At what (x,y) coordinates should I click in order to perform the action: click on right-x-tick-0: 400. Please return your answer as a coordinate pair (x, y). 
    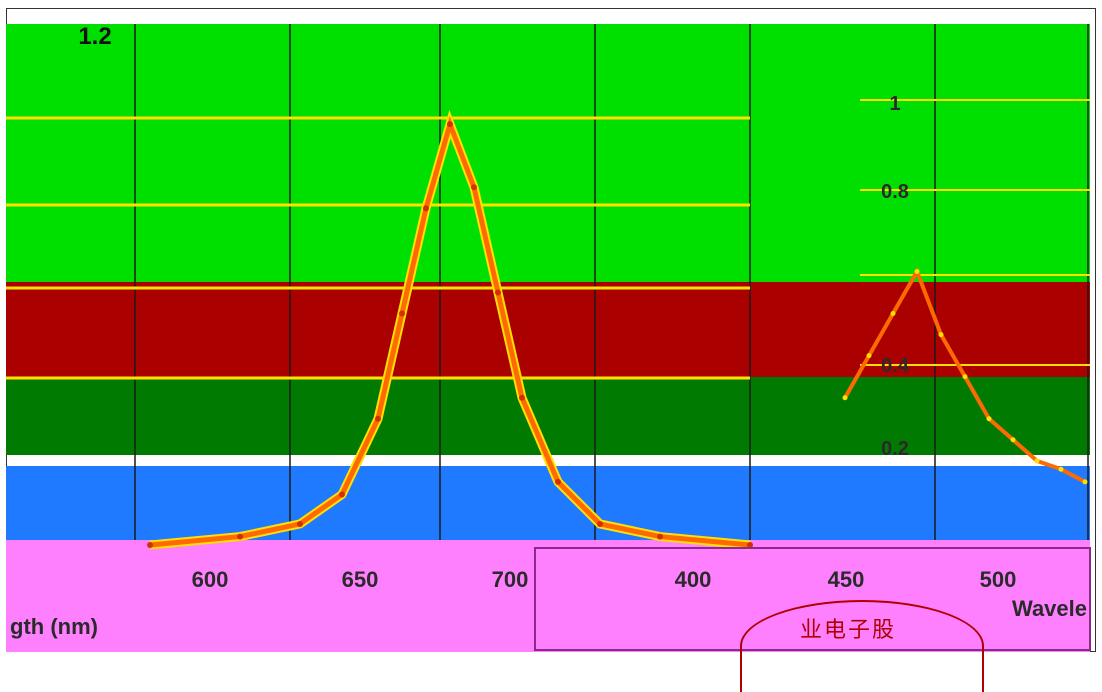
    Looking at the image, I should click on (693, 579).